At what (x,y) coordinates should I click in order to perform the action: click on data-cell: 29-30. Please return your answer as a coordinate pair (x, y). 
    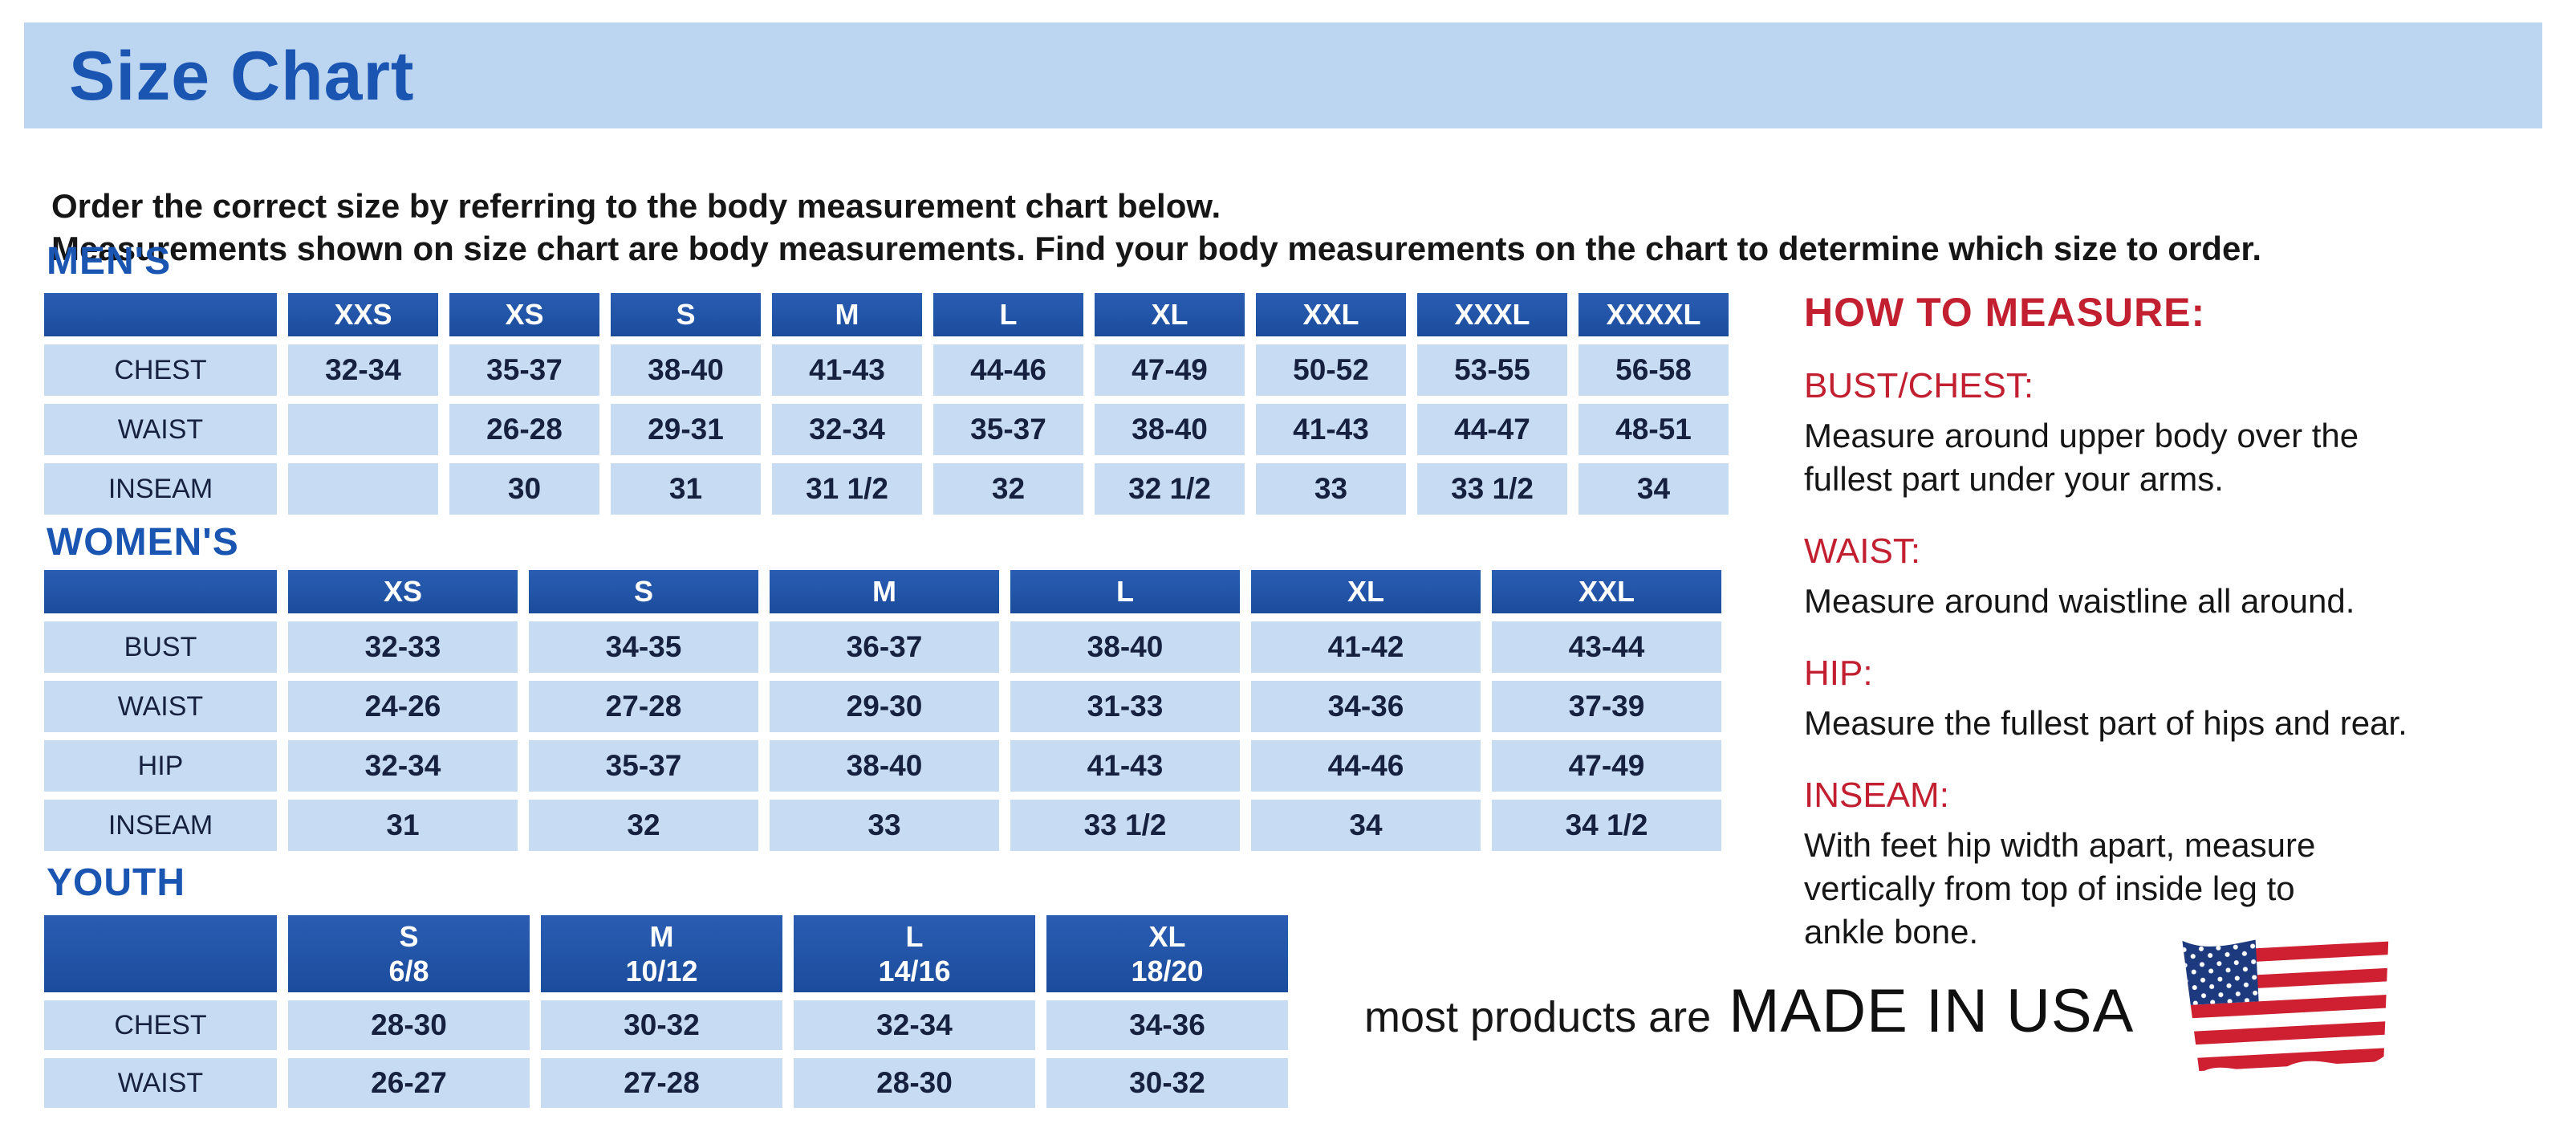
    Looking at the image, I should click on (884, 706).